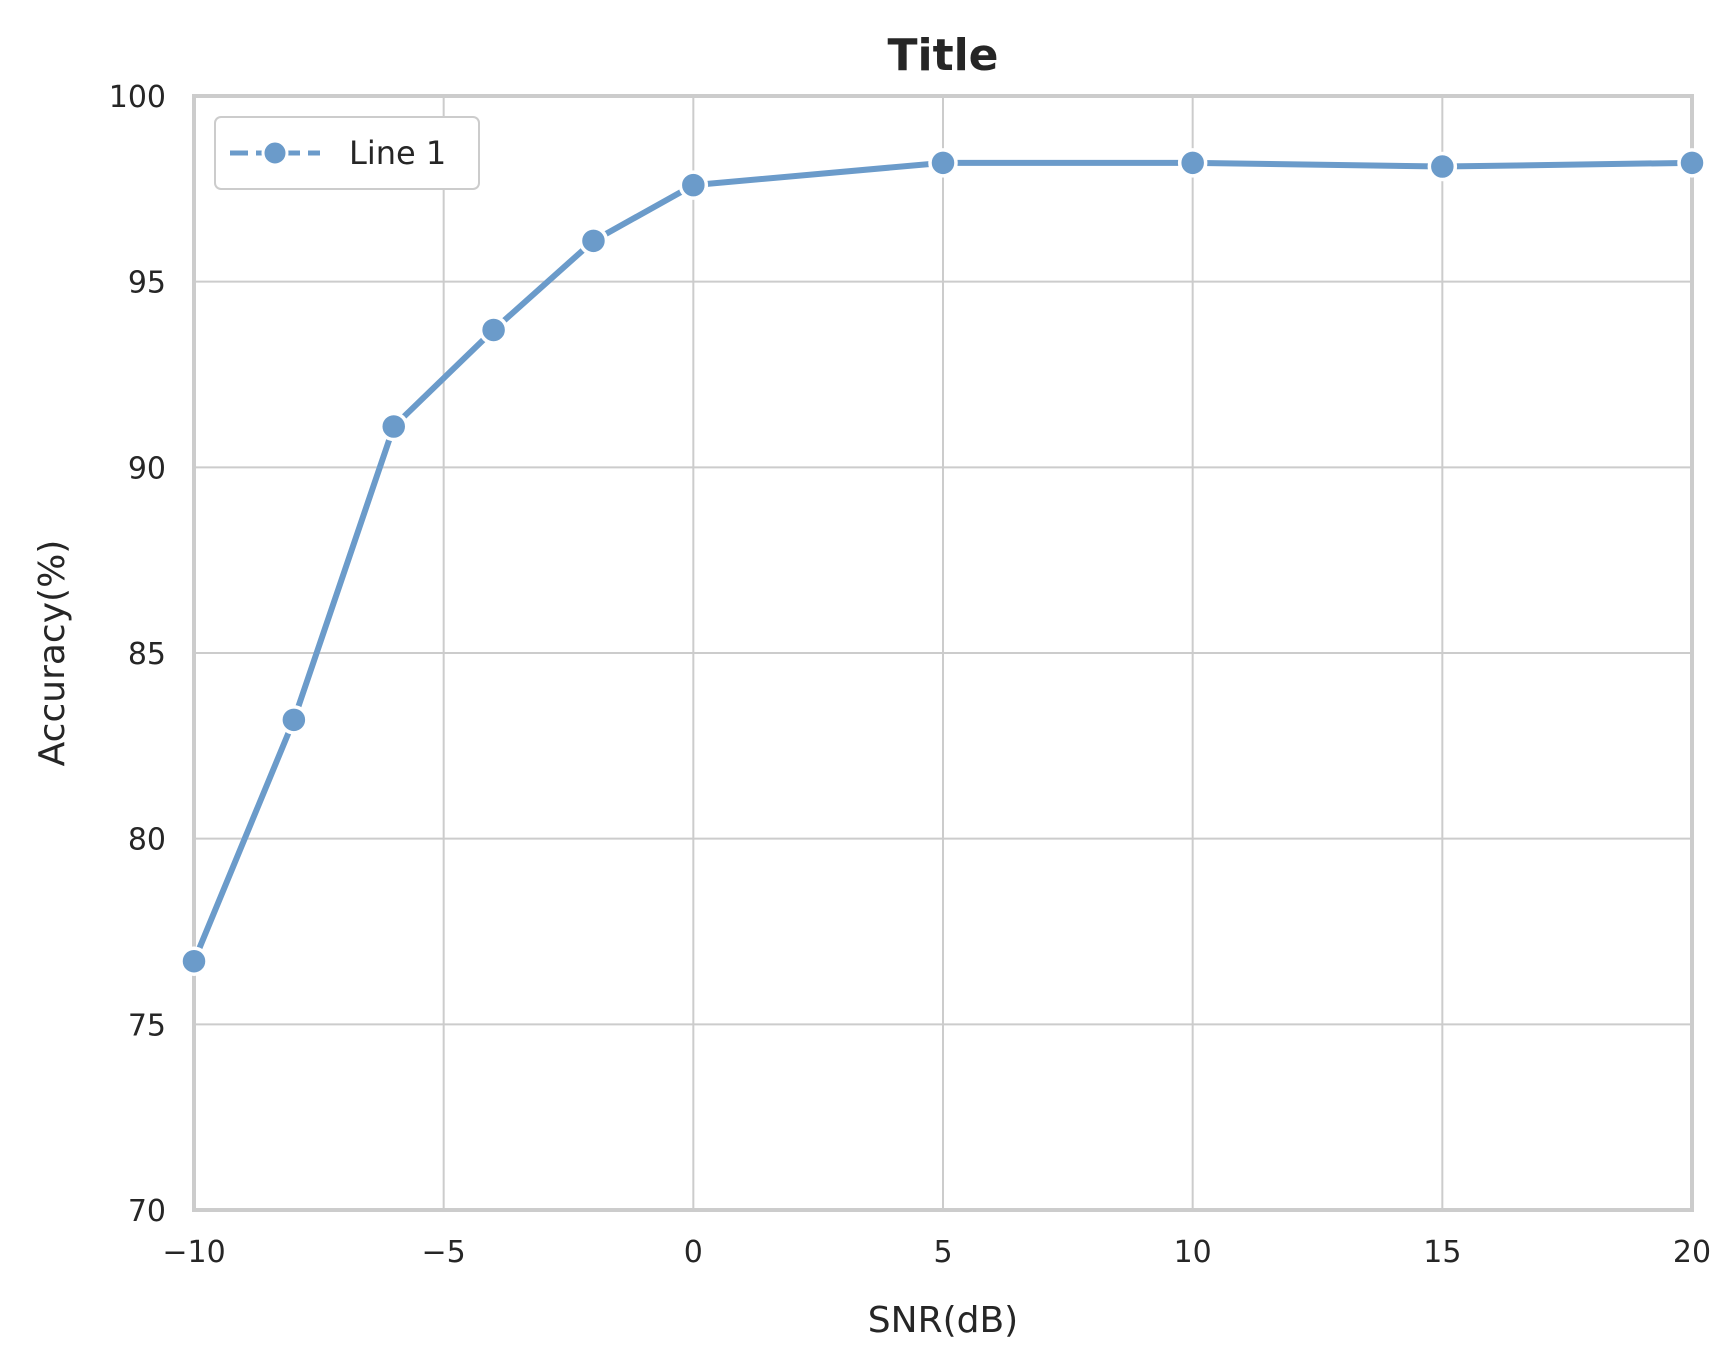 The height and width of the screenshot is (1367, 1734). I want to click on x-tick-label: 5, so click(942, 1252).